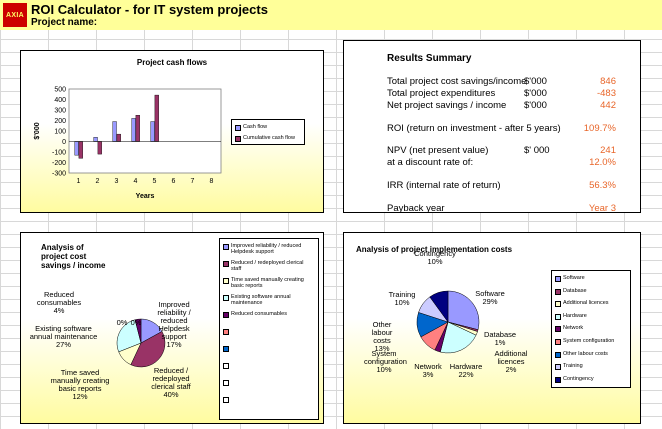  What do you see at coordinates (428, 366) in the screenshot?
I see `slice-name: Network` at bounding box center [428, 366].